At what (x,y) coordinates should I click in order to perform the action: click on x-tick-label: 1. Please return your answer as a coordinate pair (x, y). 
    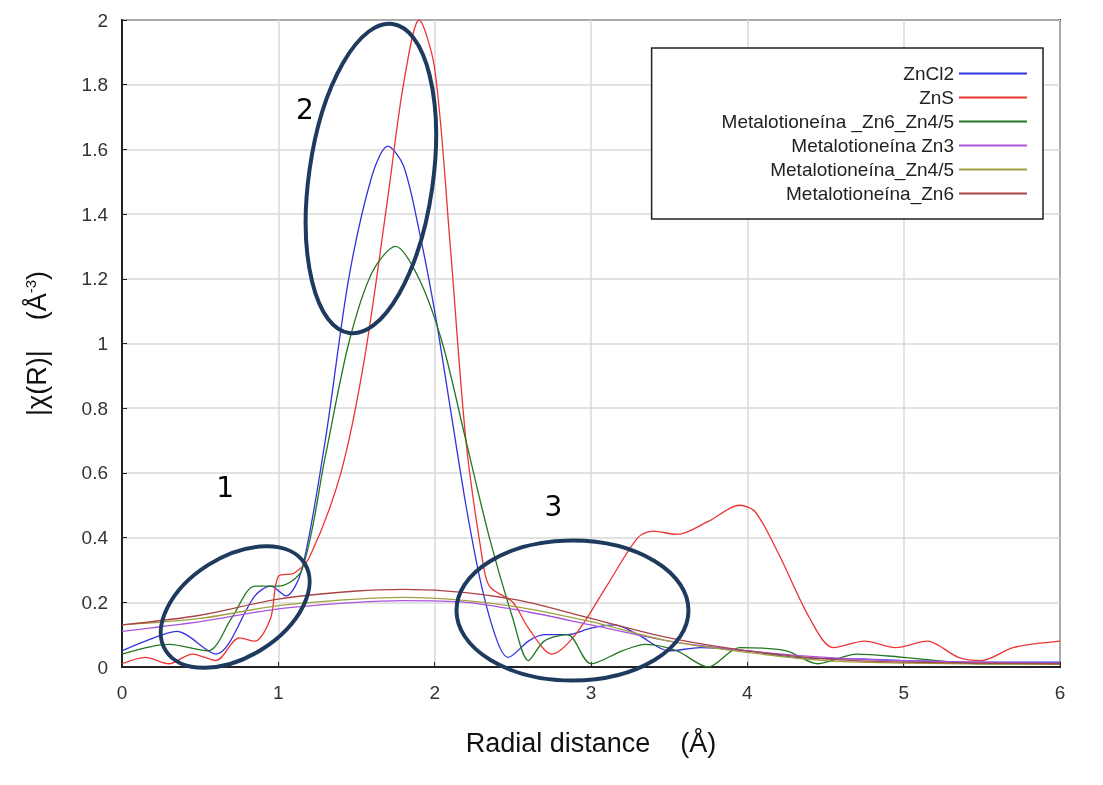
    Looking at the image, I should click on (278, 692).